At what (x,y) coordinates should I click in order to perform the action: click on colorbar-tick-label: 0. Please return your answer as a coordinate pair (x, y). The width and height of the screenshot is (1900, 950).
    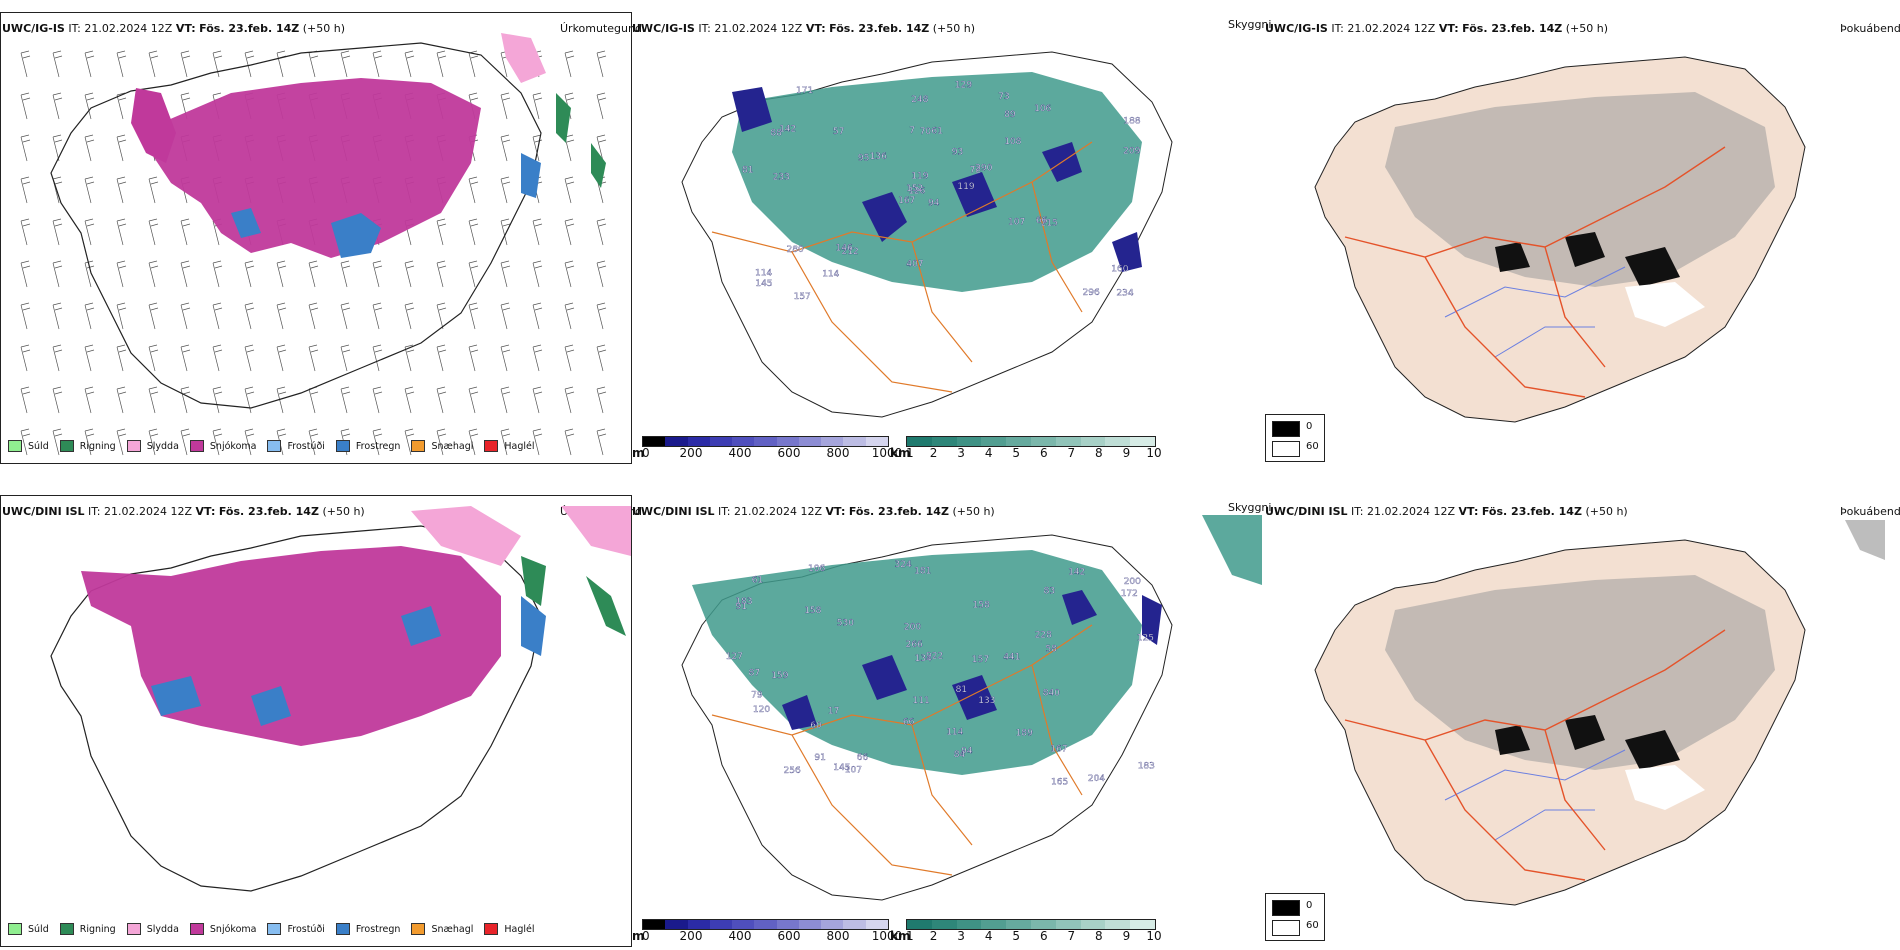
    Looking at the image, I should click on (646, 936).